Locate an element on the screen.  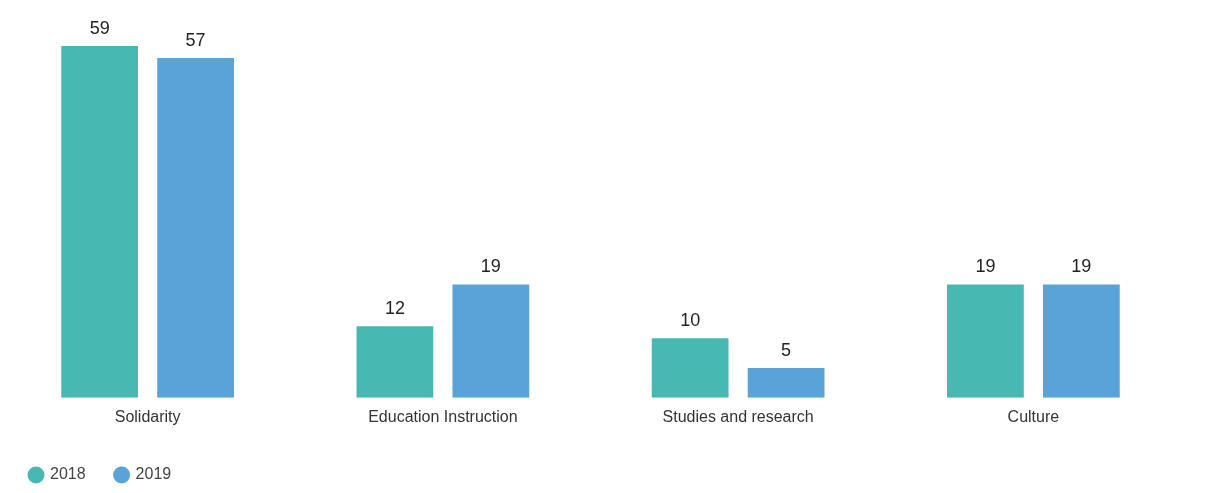
legend-label: 2018 is located at coordinates (68, 474).